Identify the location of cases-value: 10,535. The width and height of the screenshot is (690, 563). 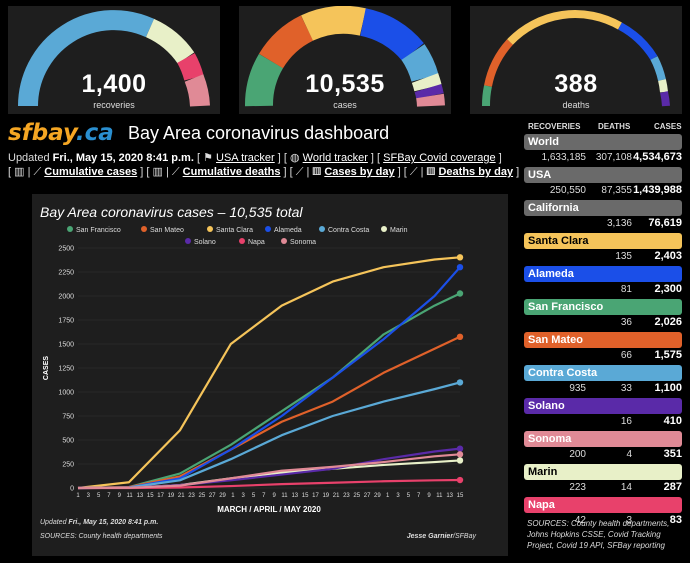
(345, 84).